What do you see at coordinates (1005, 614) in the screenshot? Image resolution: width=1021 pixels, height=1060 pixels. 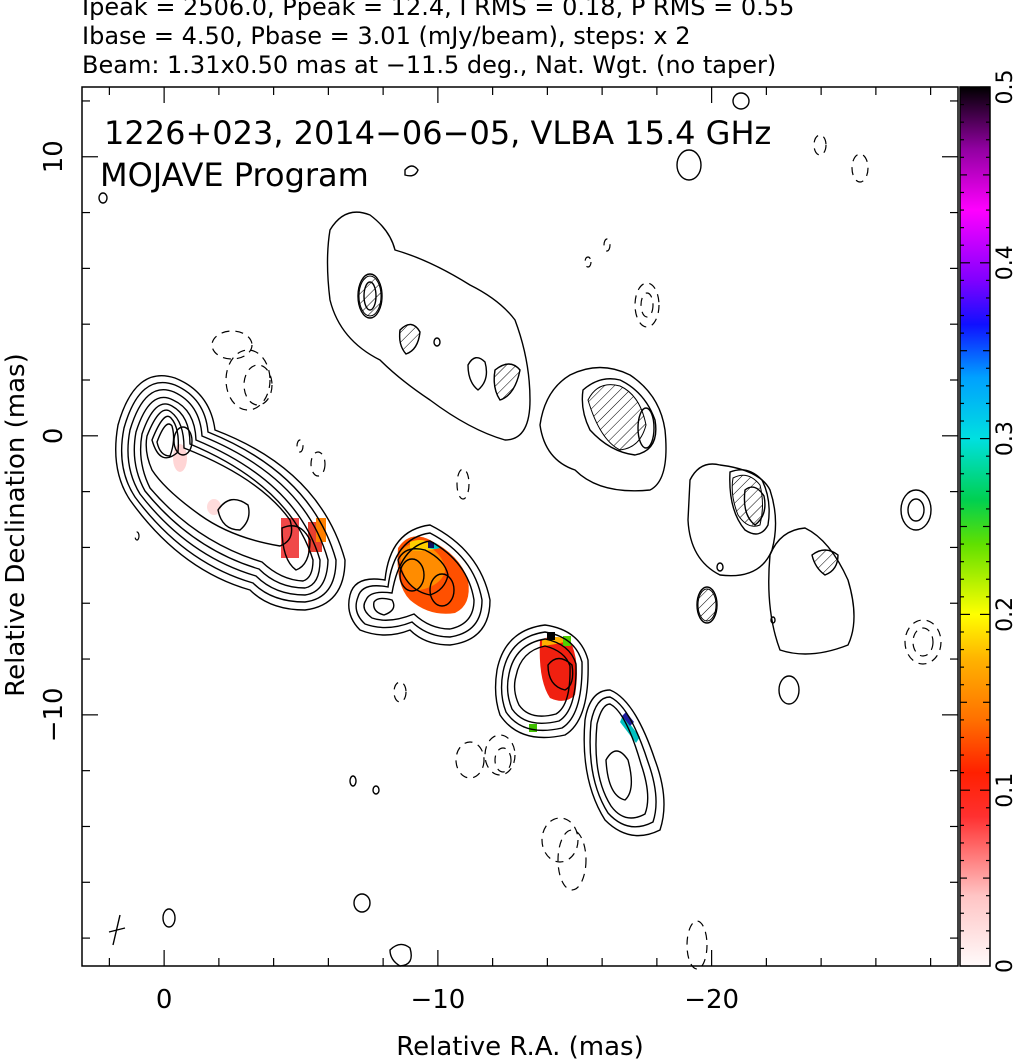 I see `colorbar-tick-label: 0.2` at bounding box center [1005, 614].